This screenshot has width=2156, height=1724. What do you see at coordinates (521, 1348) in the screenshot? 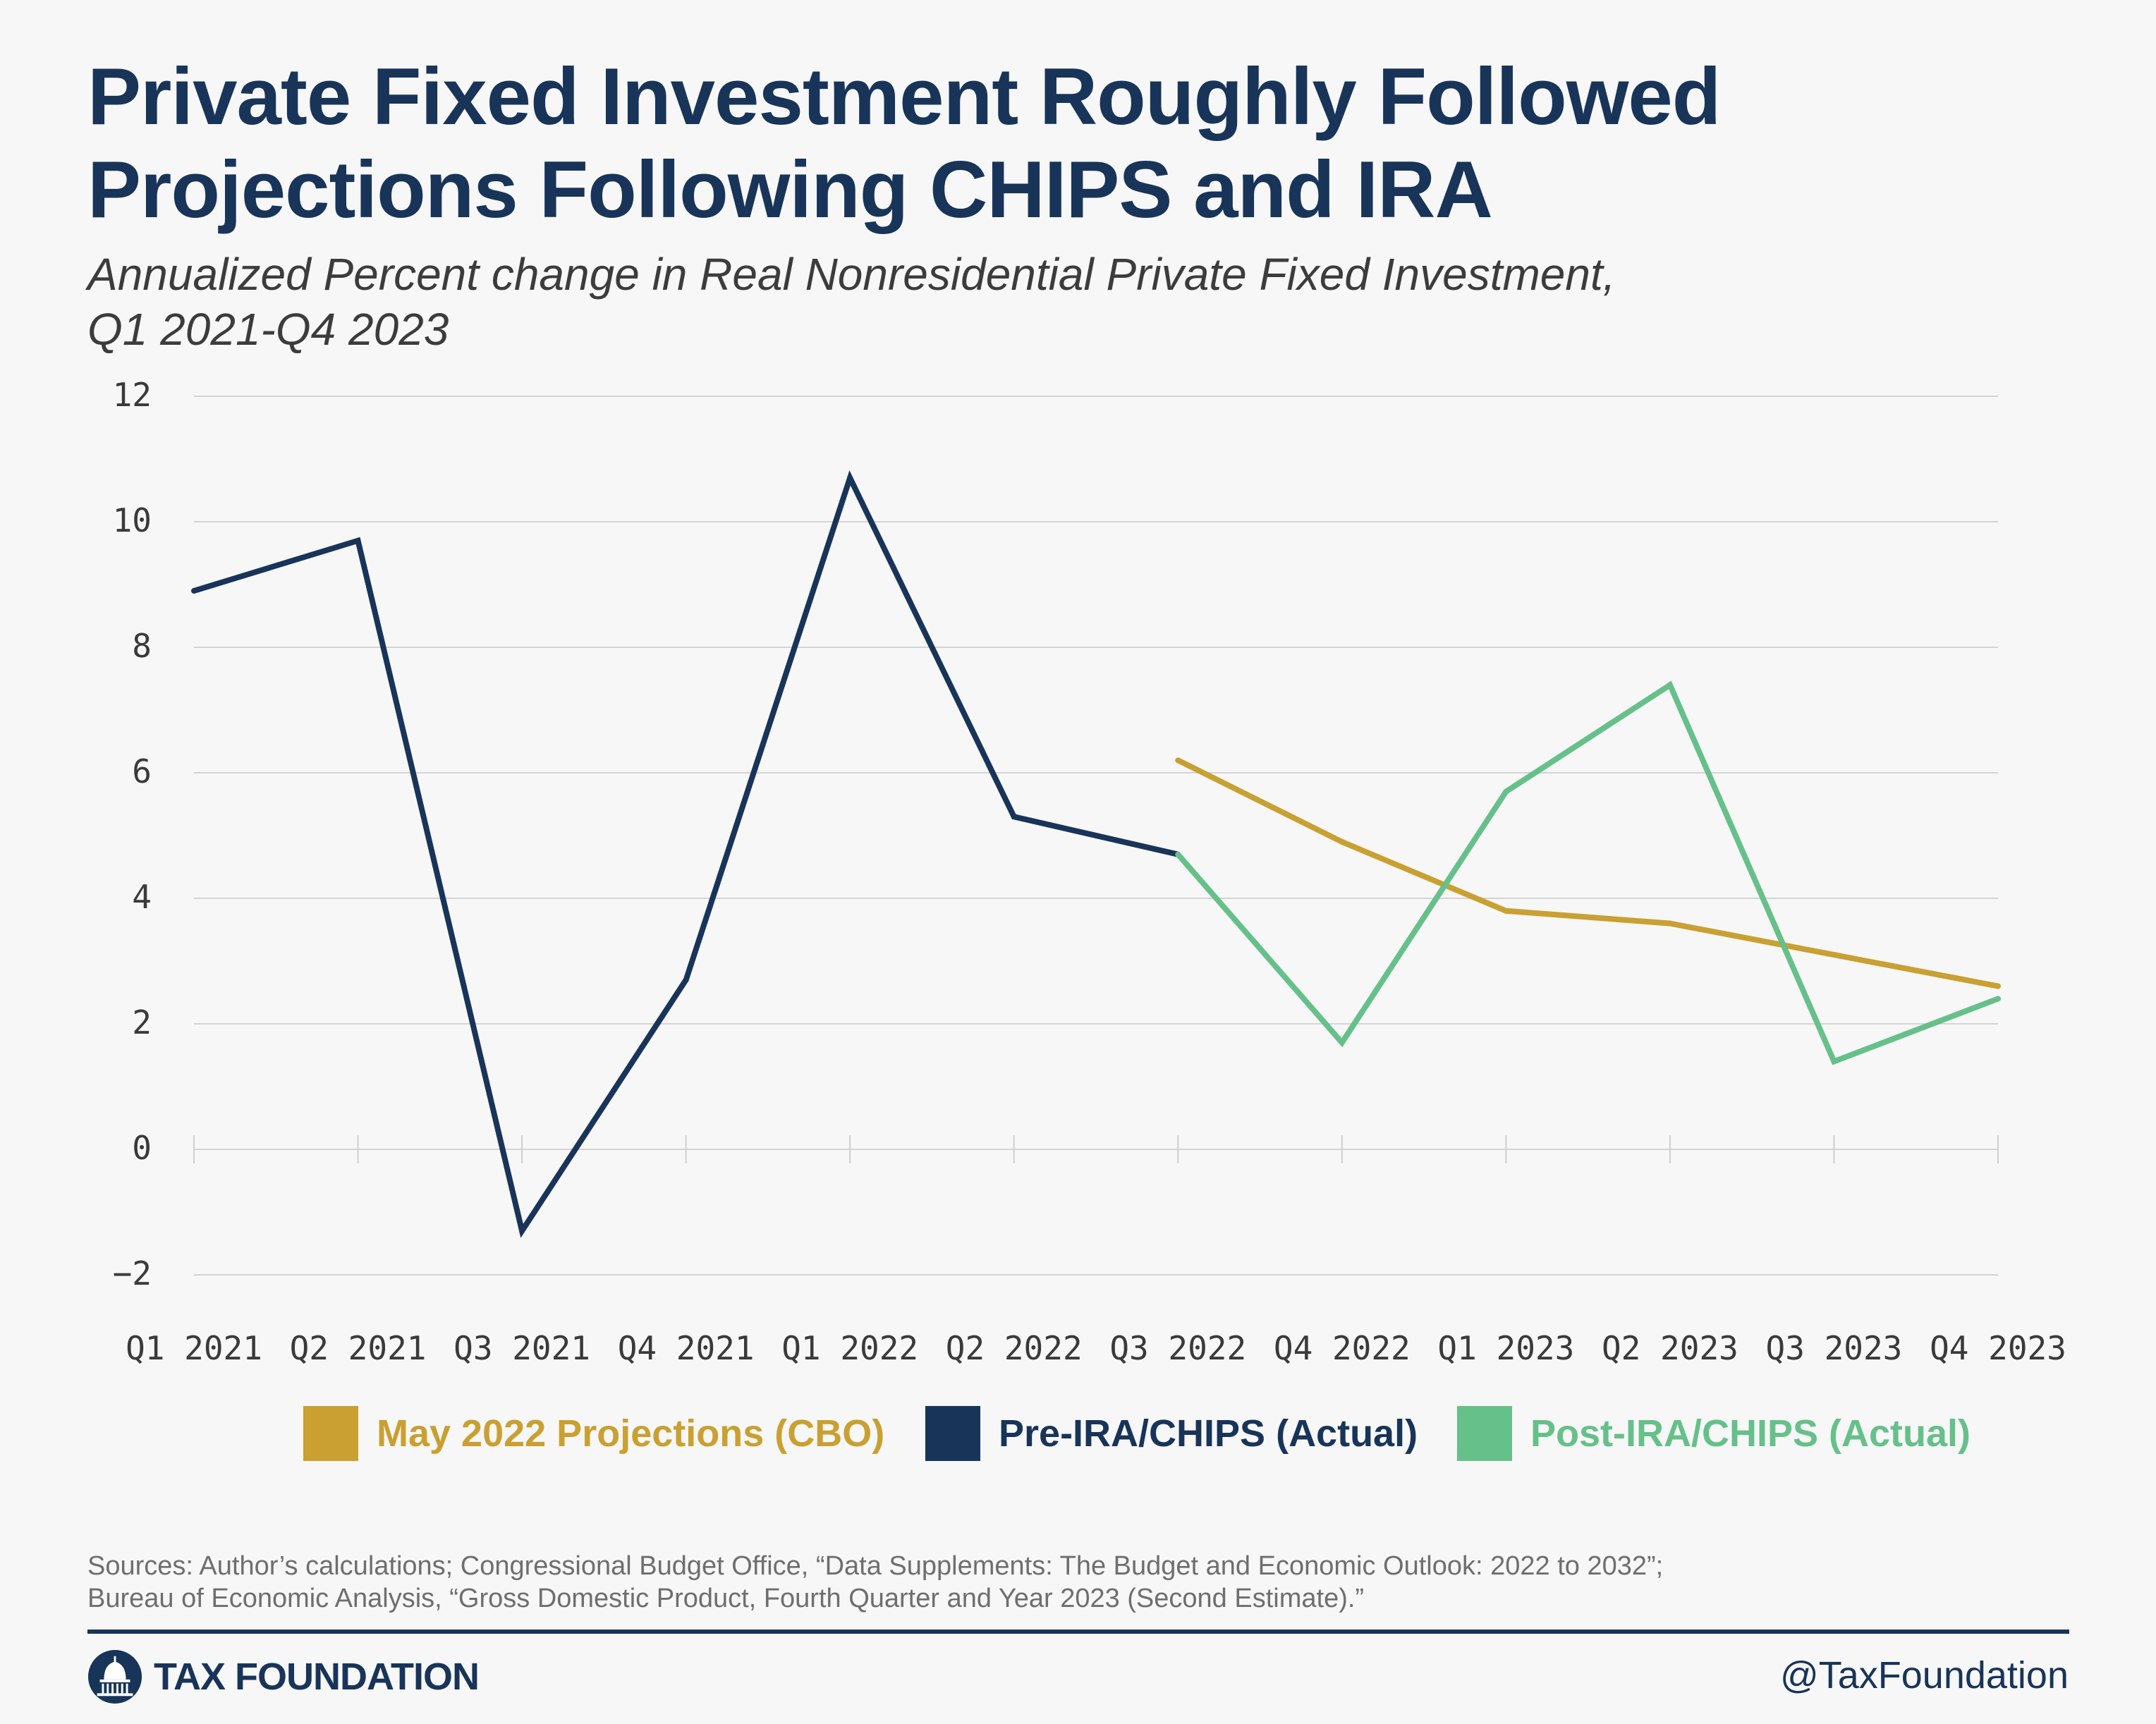
I see `x-tick-label: Q3 2021` at bounding box center [521, 1348].